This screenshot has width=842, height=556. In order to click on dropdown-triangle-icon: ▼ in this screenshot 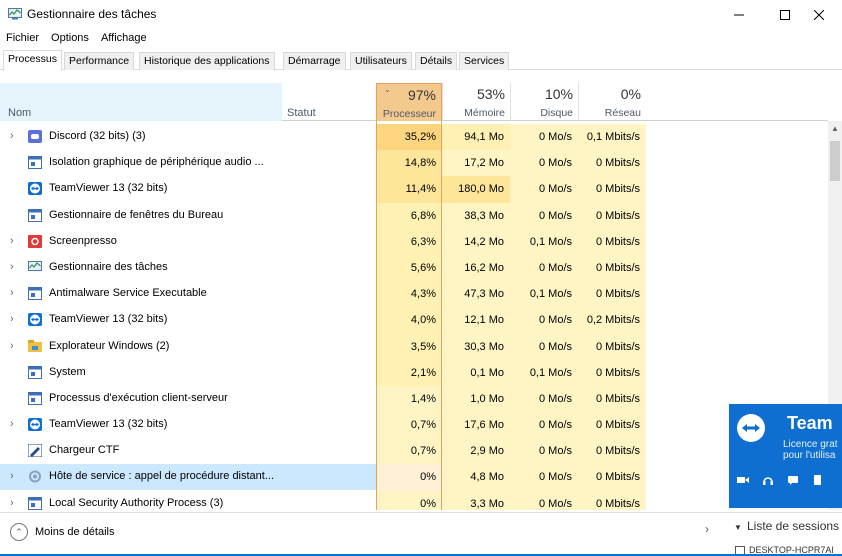, I will do `click(738, 527)`.